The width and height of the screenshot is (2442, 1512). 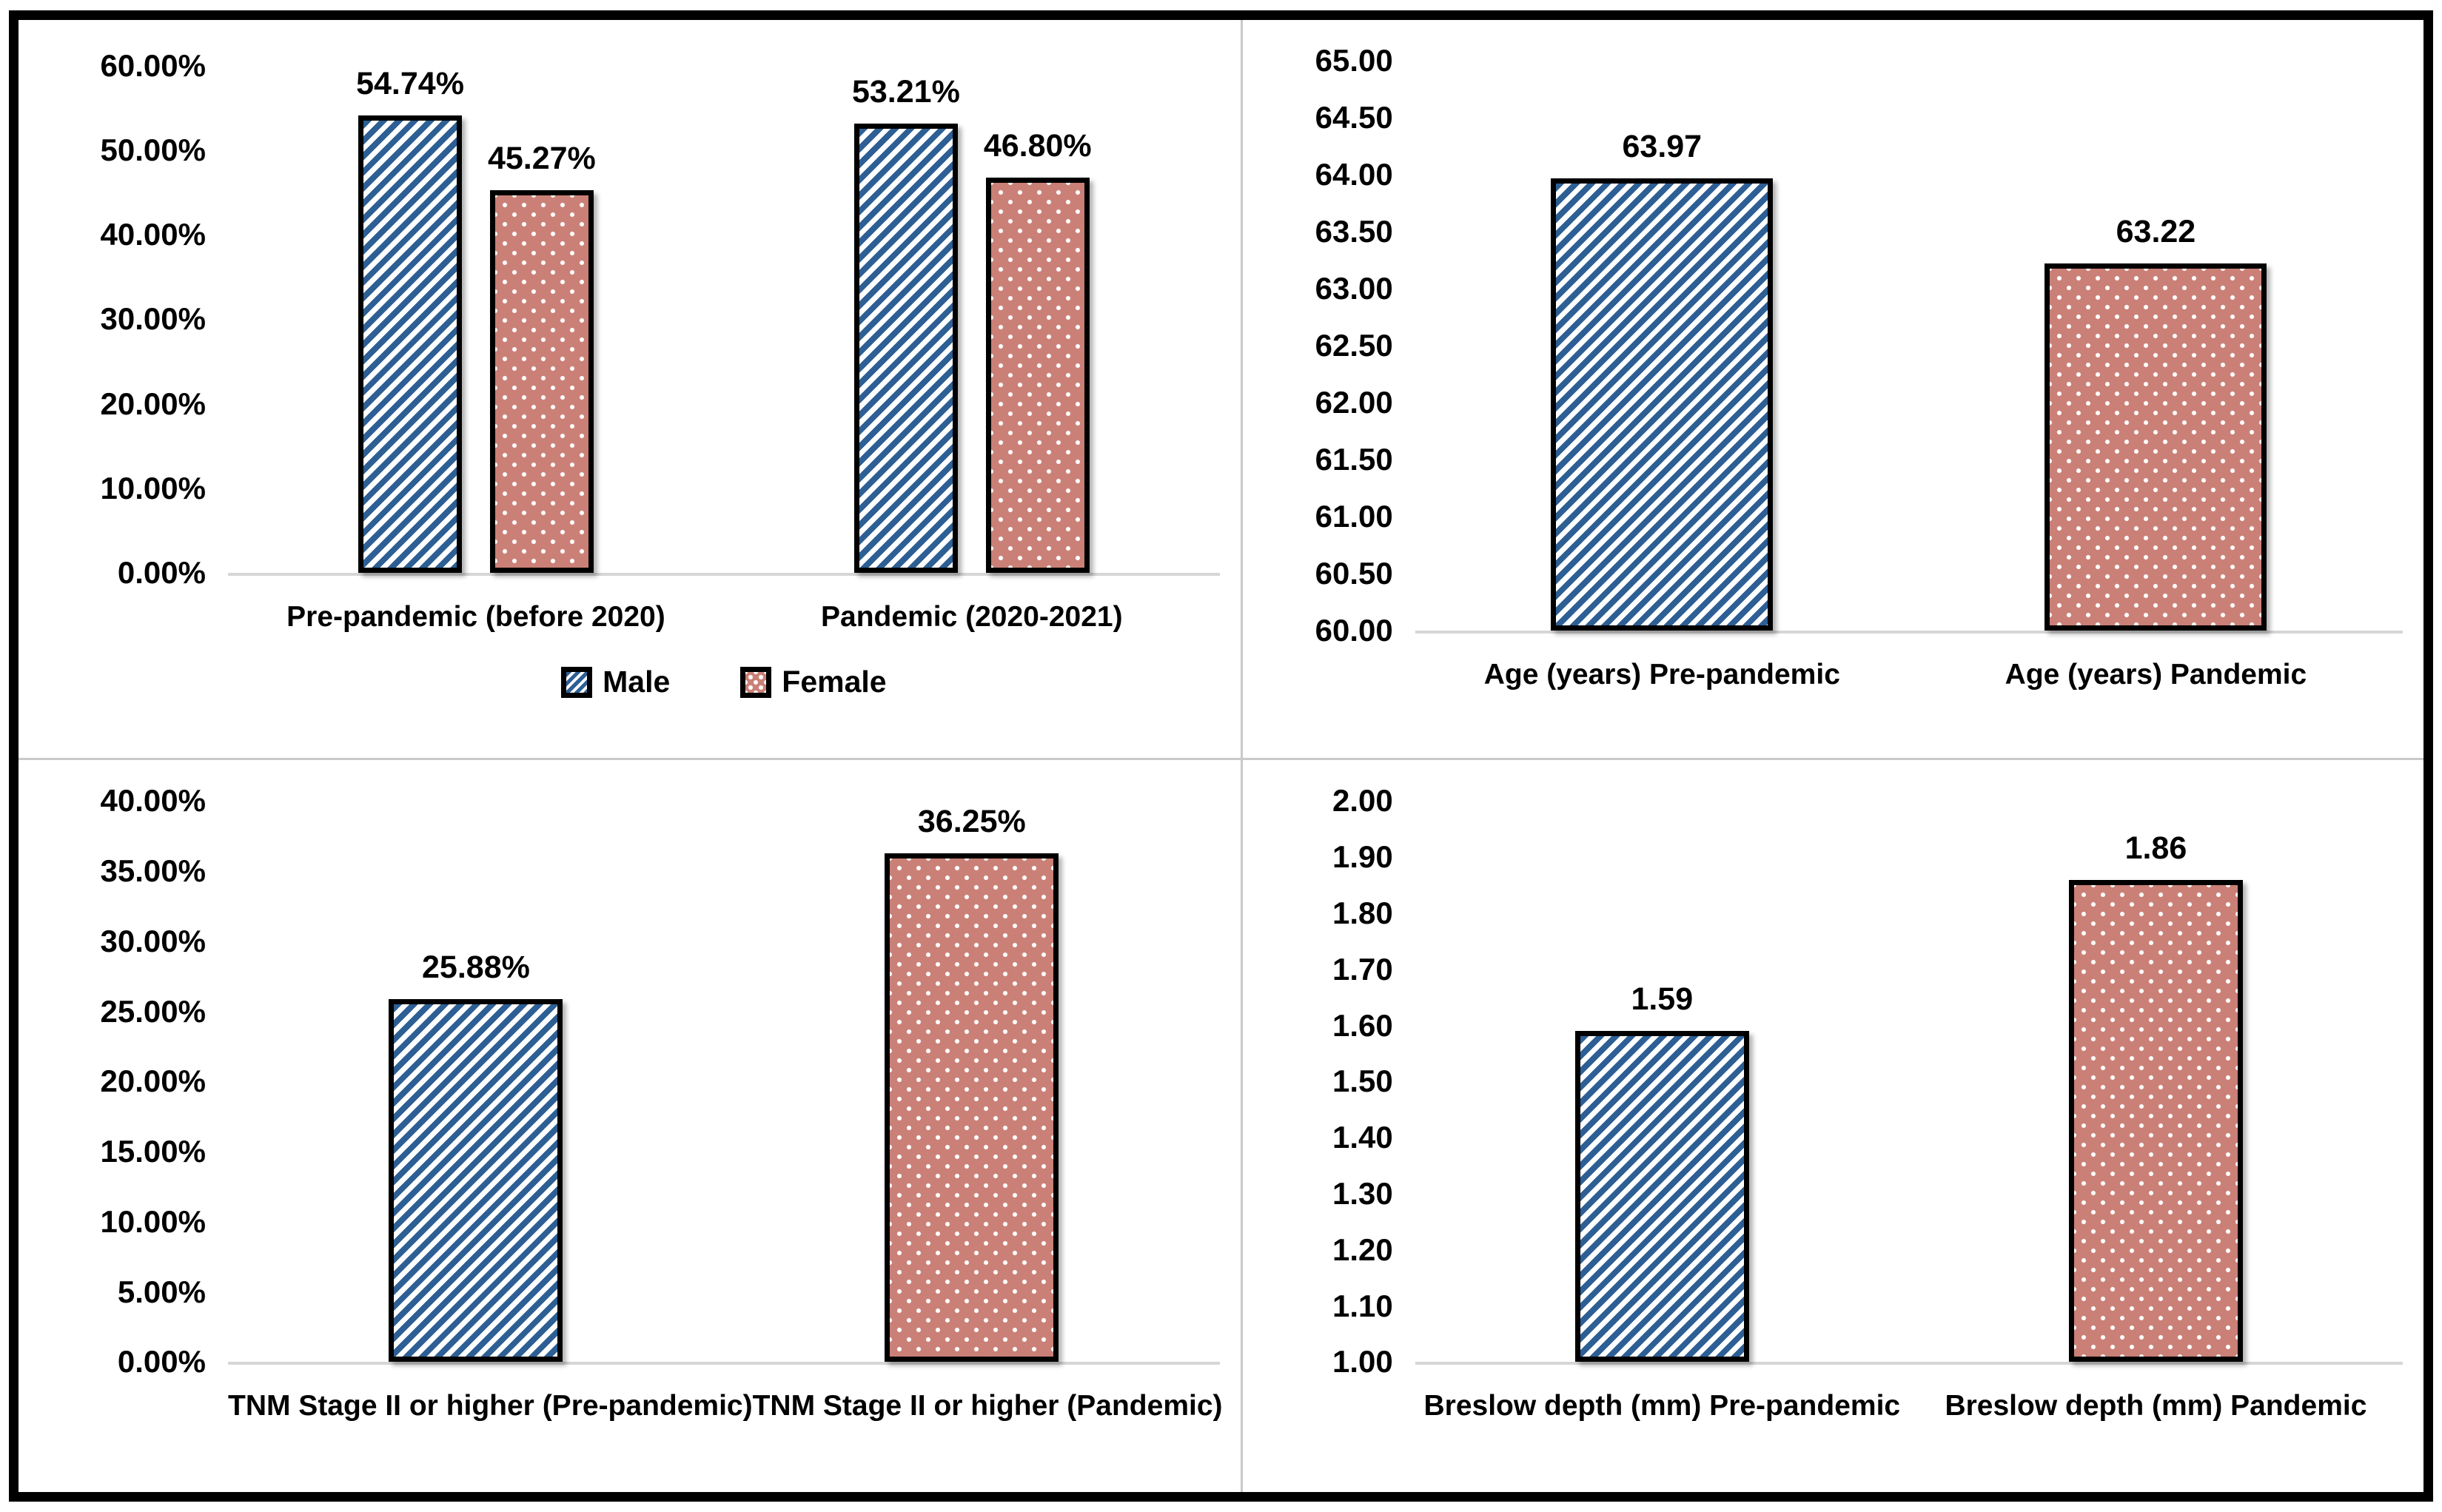 I want to click on category-label: TNM Stage II or higher (Pandemic), so click(x=987, y=1406).